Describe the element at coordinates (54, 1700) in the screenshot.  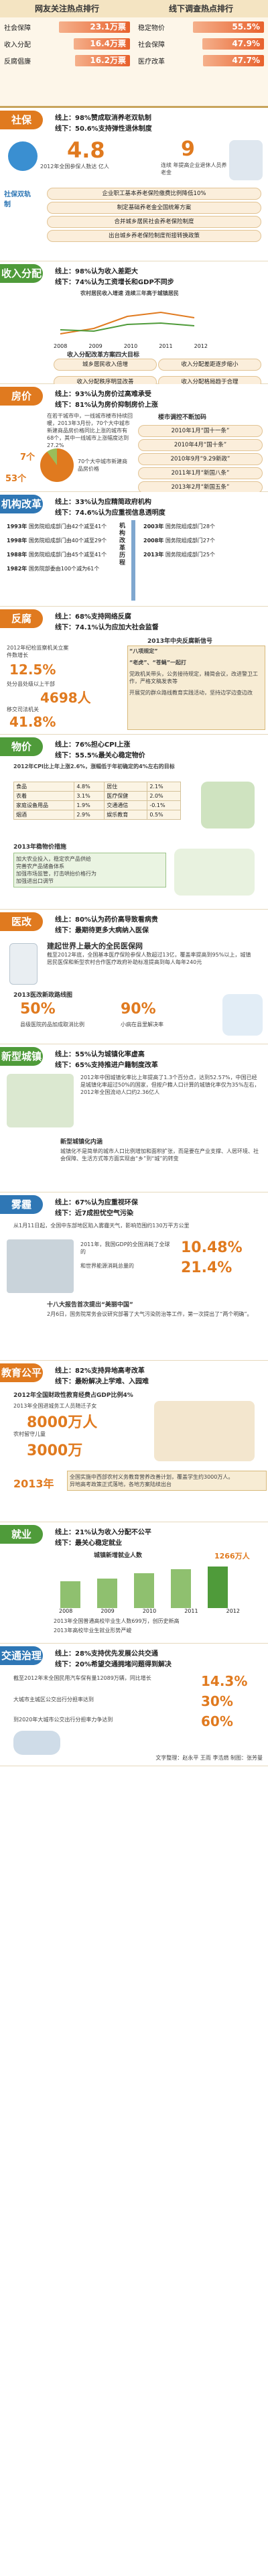
I see `bus-share-text: 大城市主城区公交出行分担率达到` at that location.